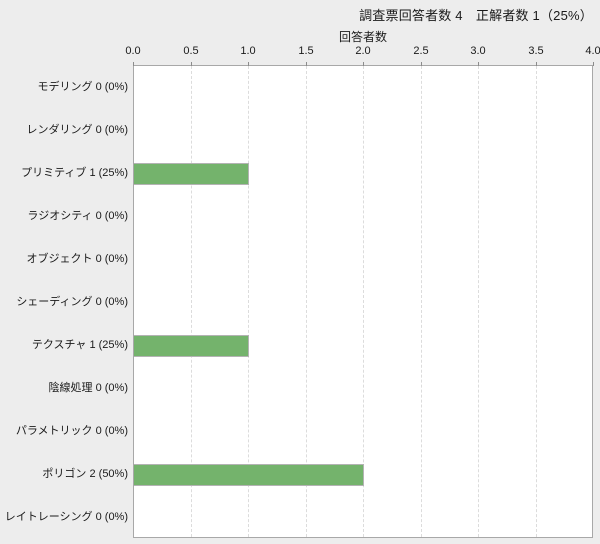 The width and height of the screenshot is (600, 544). What do you see at coordinates (77, 259) in the screenshot?
I see `category-label: オブジェクト 0 (0%)` at bounding box center [77, 259].